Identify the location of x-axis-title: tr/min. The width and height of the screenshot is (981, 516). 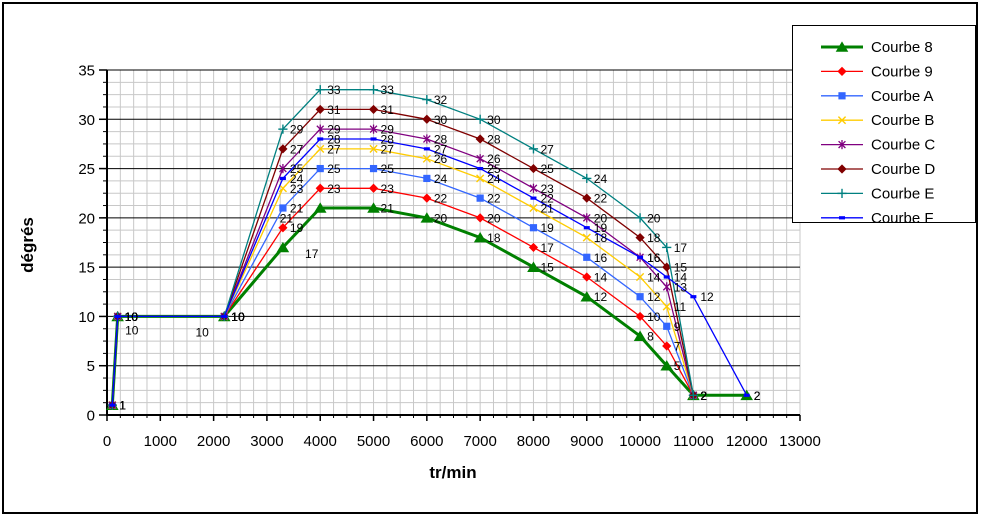
(452, 472).